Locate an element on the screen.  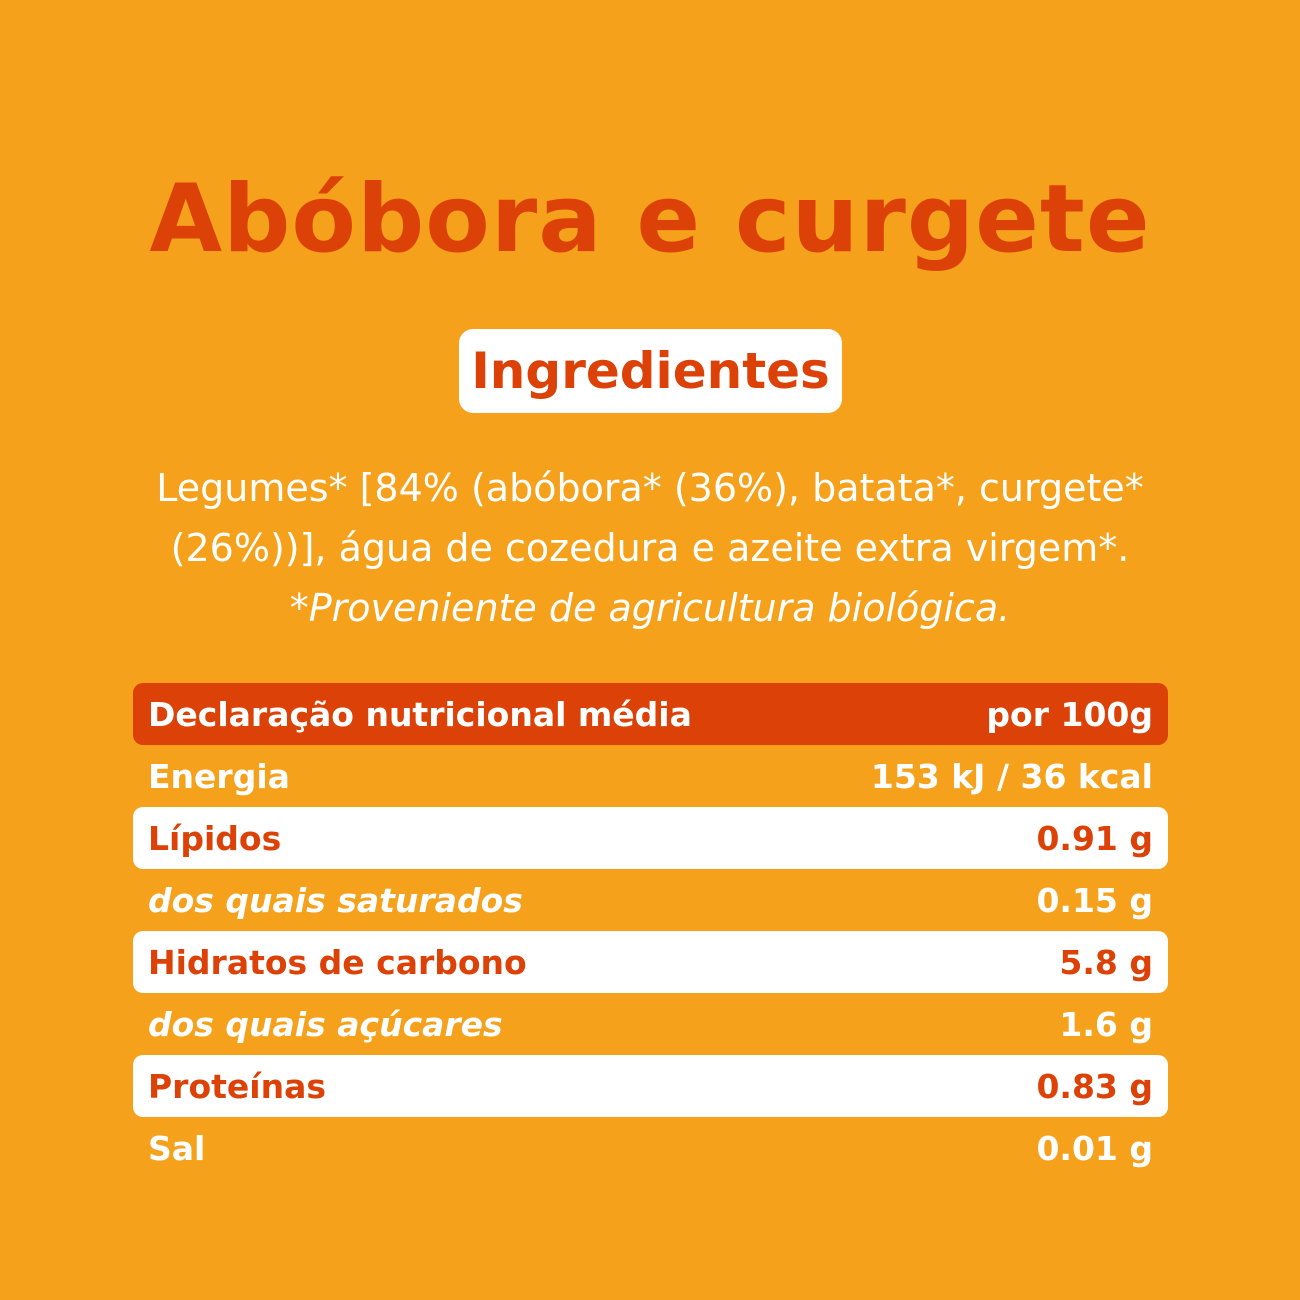
nutrient-value: 0.91 g is located at coordinates (1094, 838).